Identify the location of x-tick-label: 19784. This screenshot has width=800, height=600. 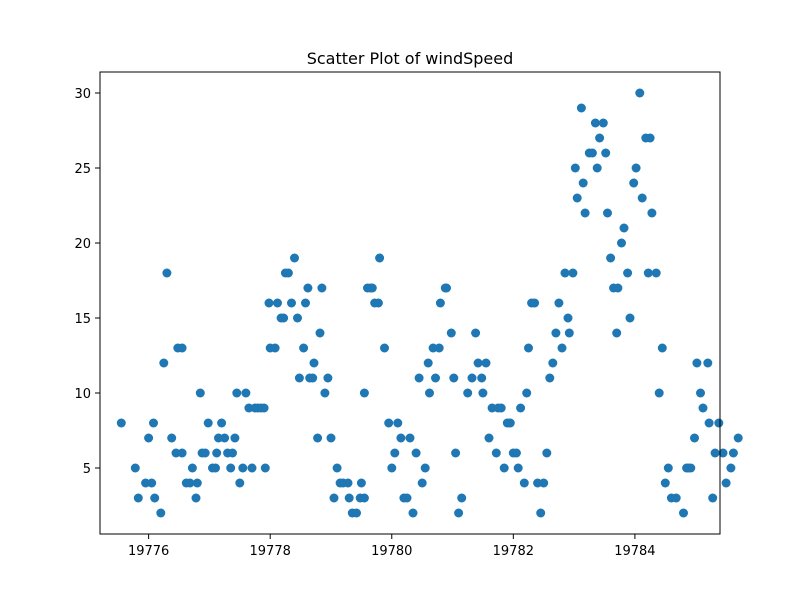
(634, 551).